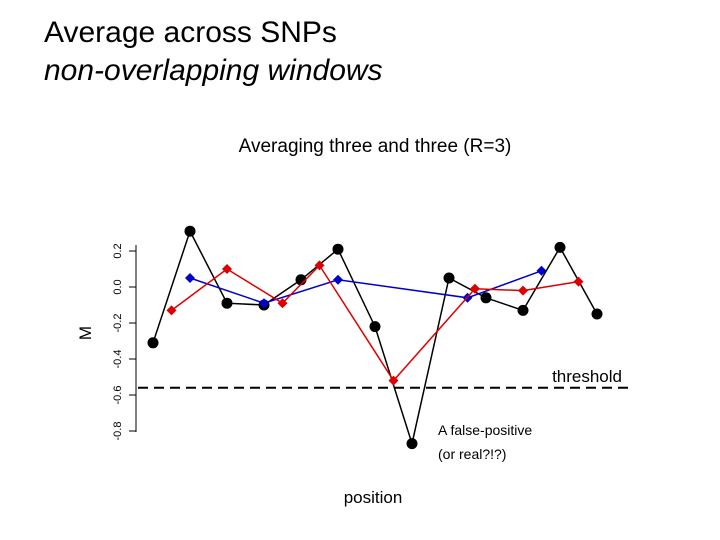  What do you see at coordinates (385, 378) in the screenshot?
I see `threshold: threshold` at bounding box center [385, 378].